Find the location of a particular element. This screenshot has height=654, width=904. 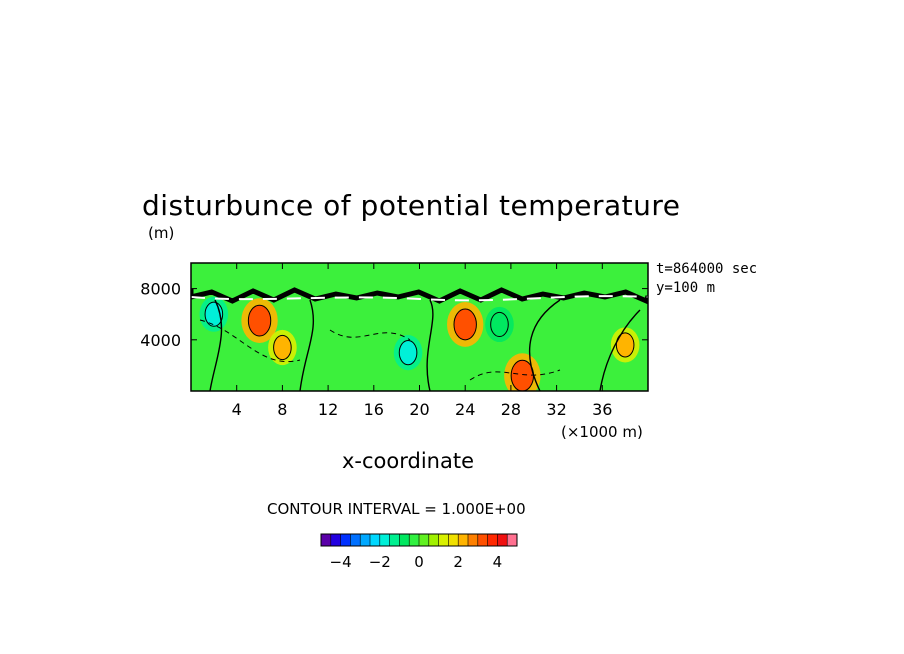

negative-contour-lines is located at coordinates (380, 350).